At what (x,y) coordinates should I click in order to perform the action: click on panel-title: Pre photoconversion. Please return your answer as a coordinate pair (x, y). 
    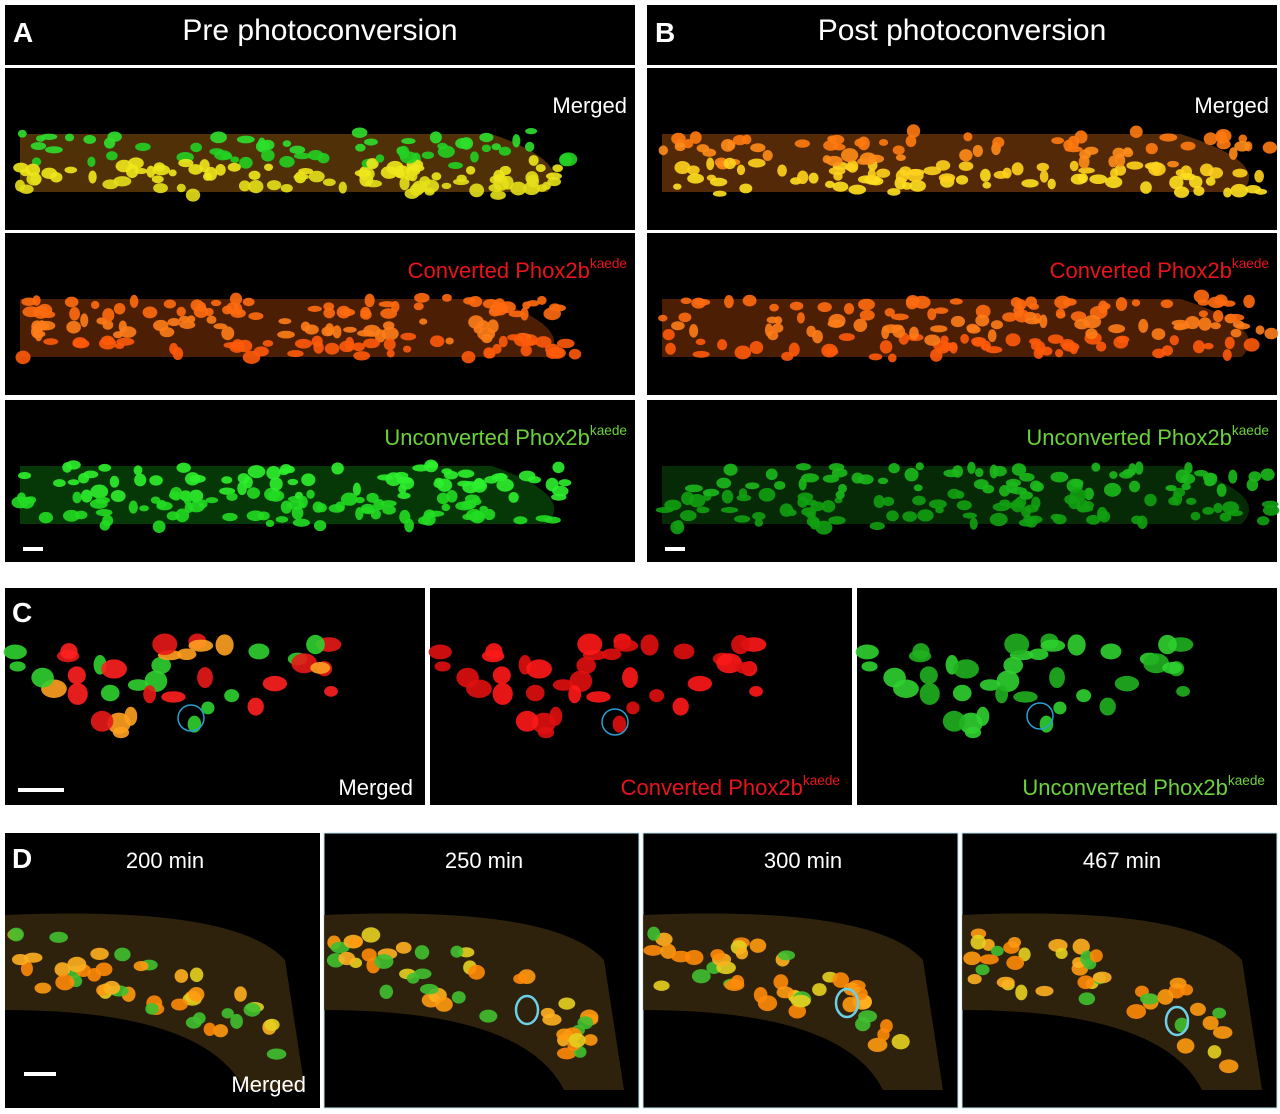
    Looking at the image, I should click on (319, 30).